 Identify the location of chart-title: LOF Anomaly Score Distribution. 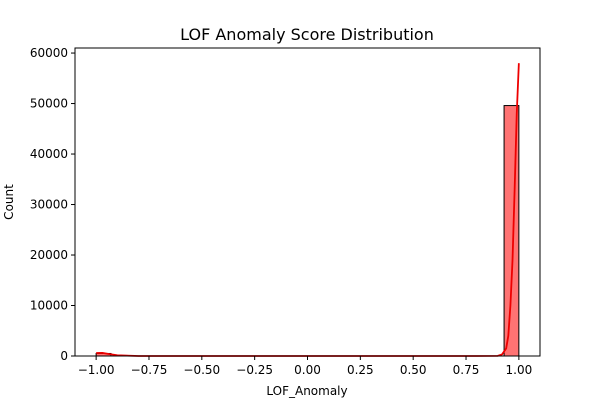
(307, 34).